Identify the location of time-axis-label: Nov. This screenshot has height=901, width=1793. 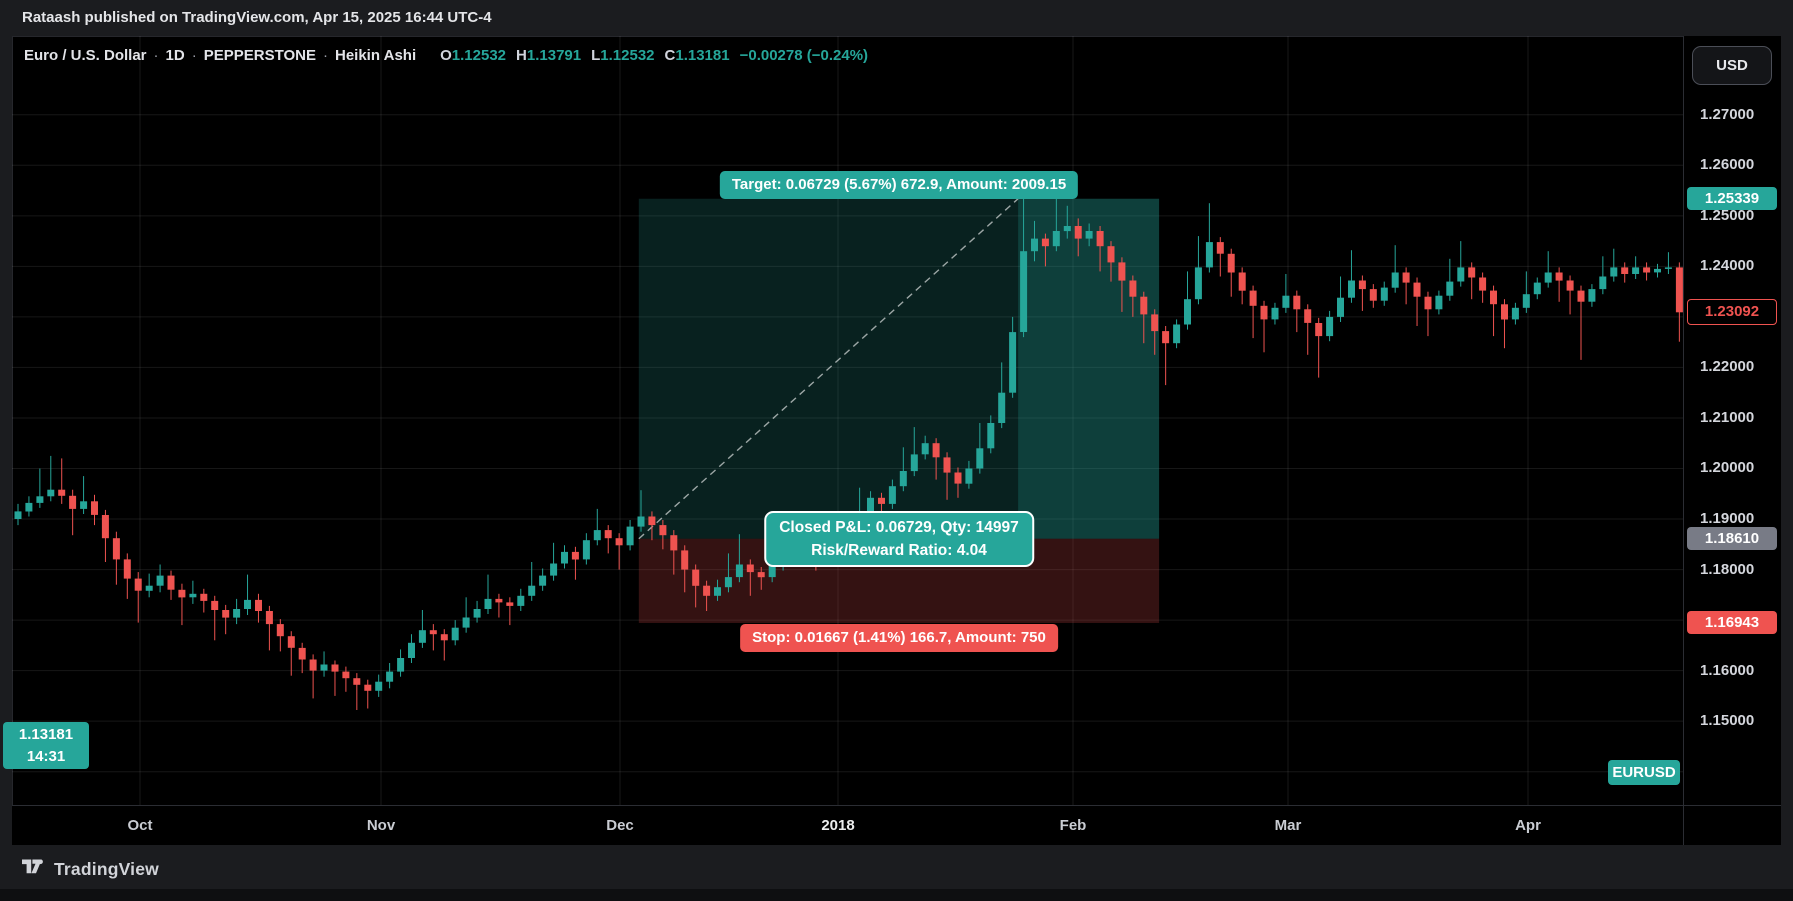
(381, 825).